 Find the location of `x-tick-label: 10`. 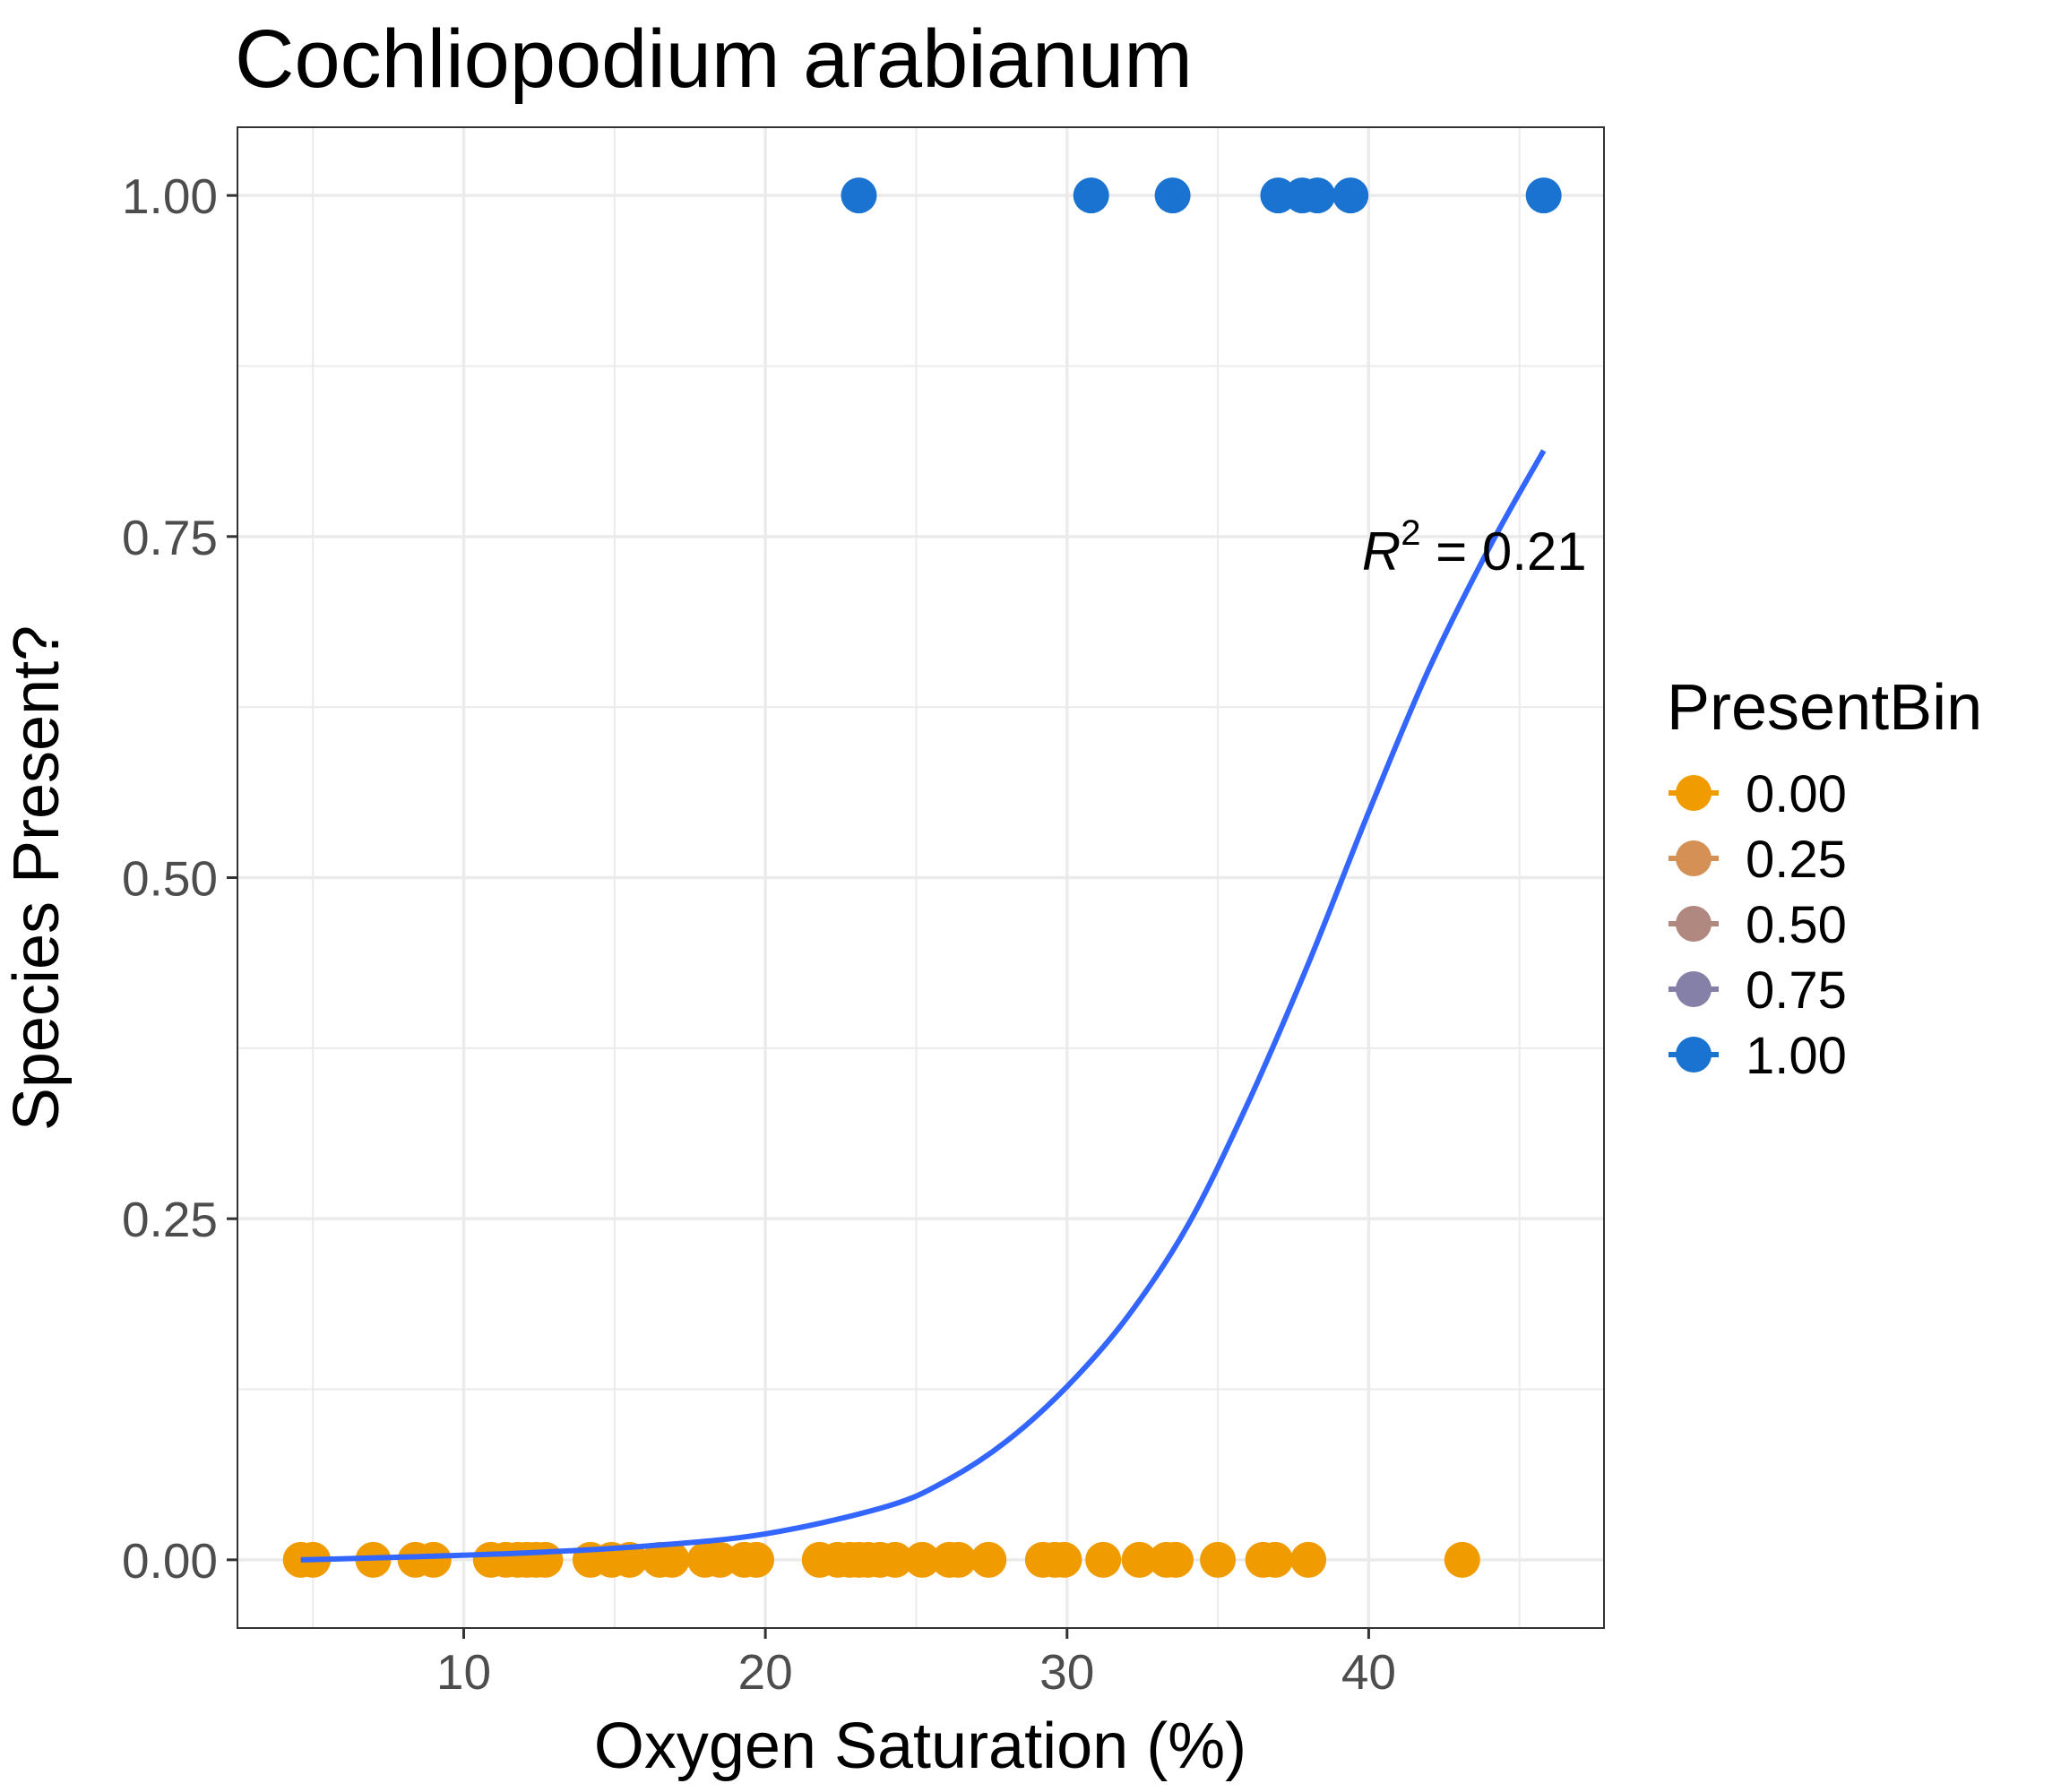

x-tick-label: 10 is located at coordinates (463, 1672).